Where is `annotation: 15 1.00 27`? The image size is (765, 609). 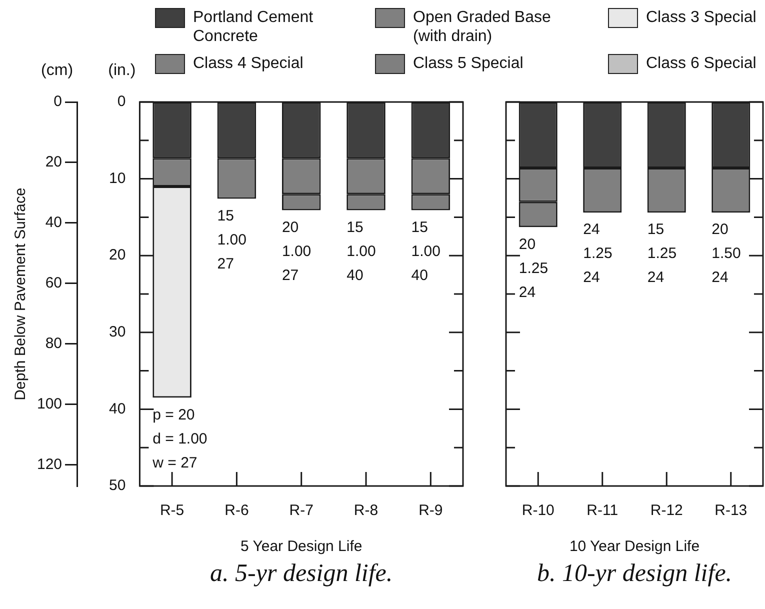
annotation: 15 1.00 27 is located at coordinates (232, 239).